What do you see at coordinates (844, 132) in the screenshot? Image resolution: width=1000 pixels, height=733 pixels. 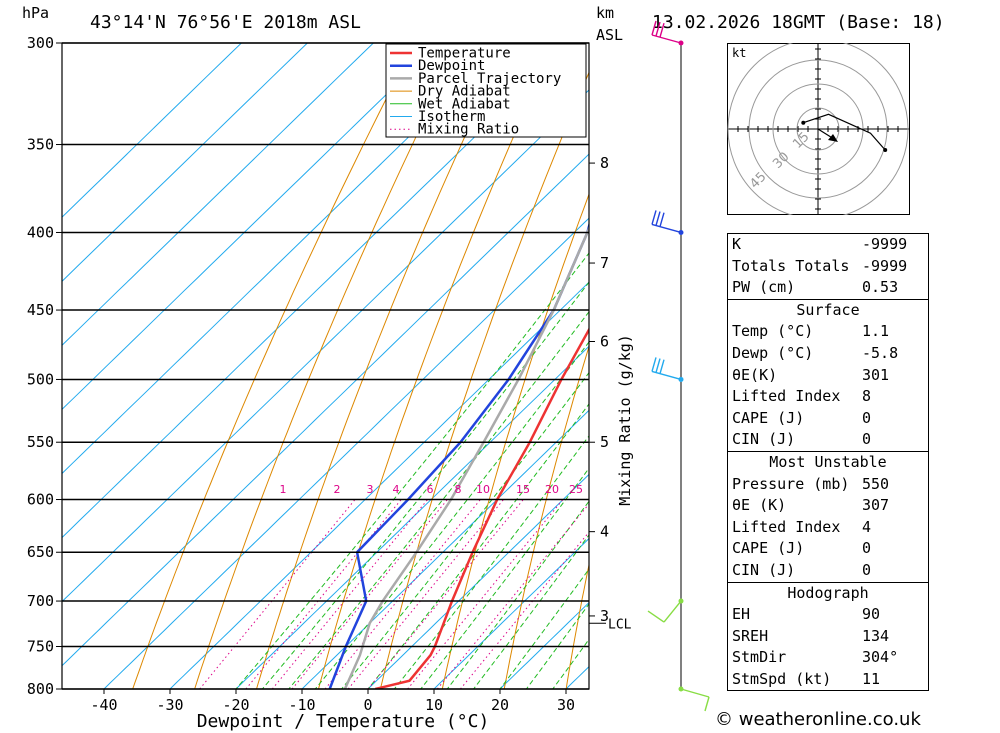 I see `hodograph-trace` at bounding box center [844, 132].